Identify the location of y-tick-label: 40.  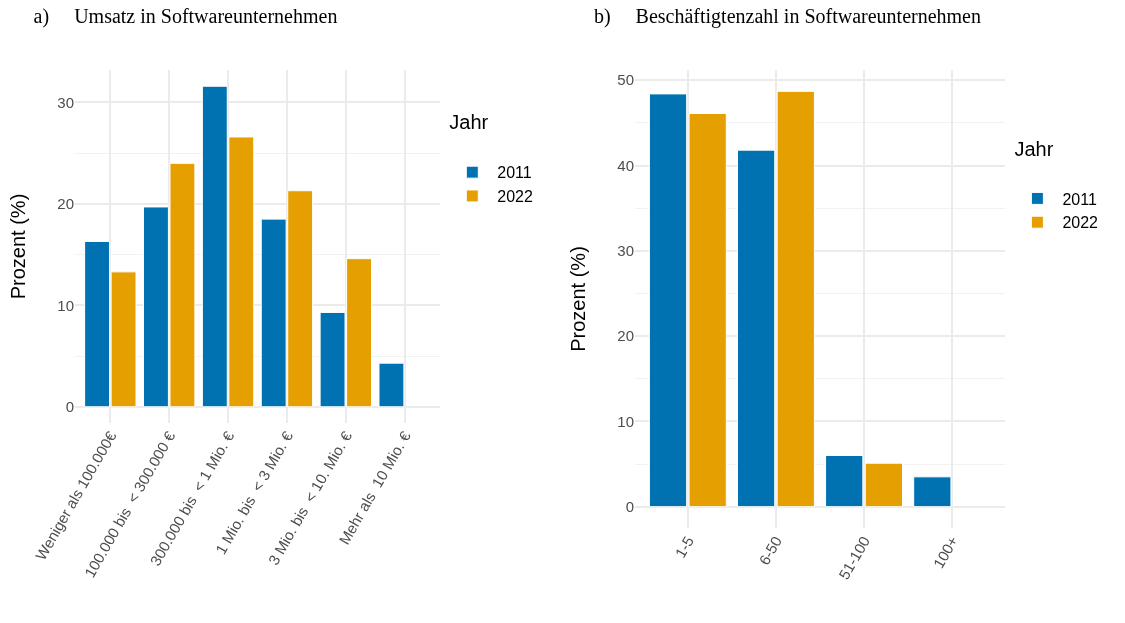
(625, 165).